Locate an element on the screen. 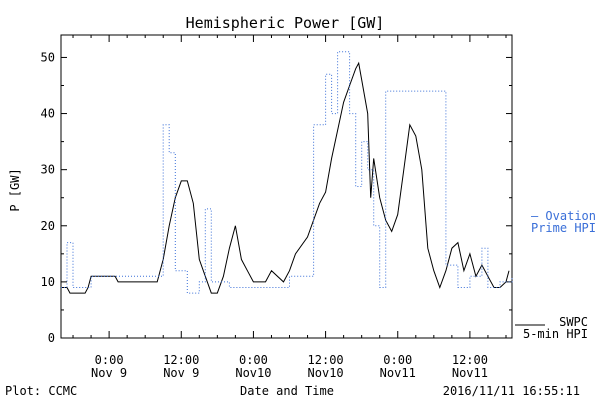  legend: — Ovation Prime HPI SWPC 5-min HPI is located at coordinates (555, 275).